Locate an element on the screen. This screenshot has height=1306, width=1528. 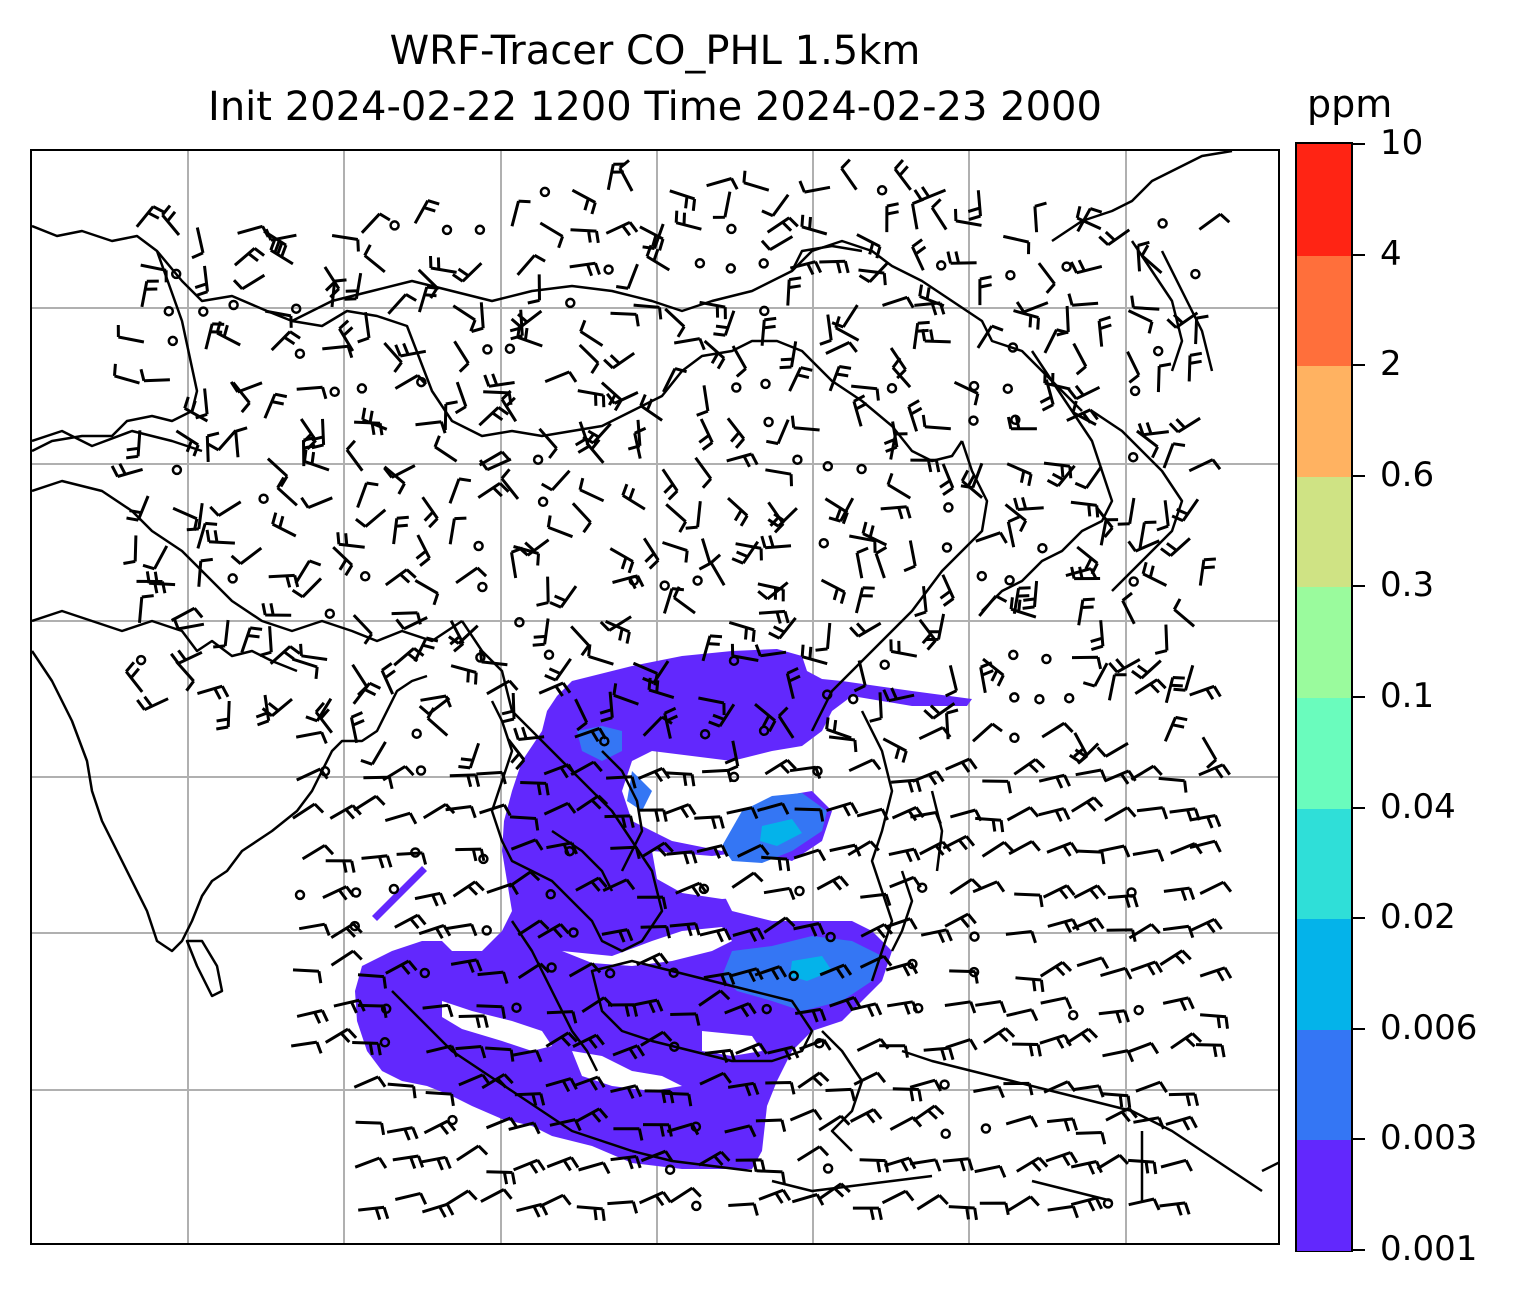
colorbar-segment is located at coordinates (1324, 1195).